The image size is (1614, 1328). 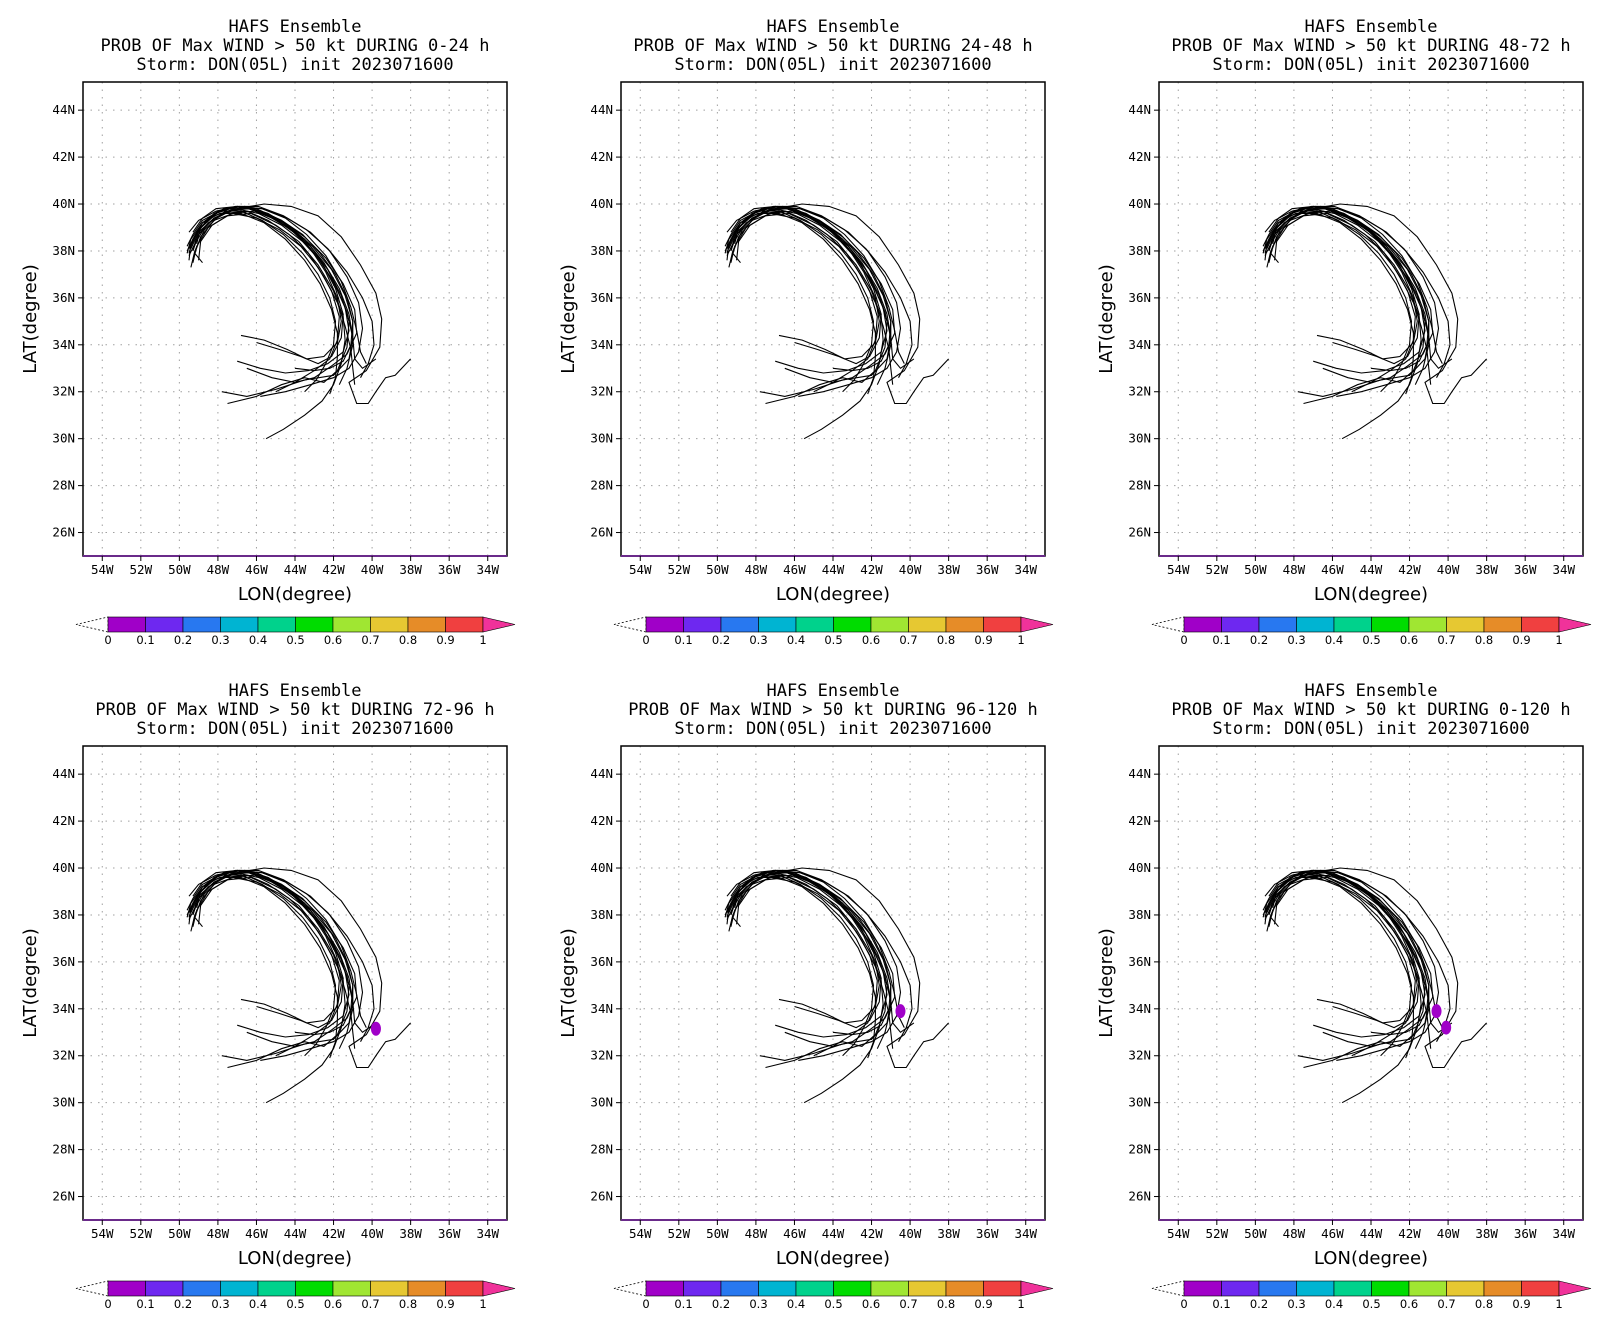 What do you see at coordinates (601, 820) in the screenshot?
I see `y-tick-label: 42N` at bounding box center [601, 820].